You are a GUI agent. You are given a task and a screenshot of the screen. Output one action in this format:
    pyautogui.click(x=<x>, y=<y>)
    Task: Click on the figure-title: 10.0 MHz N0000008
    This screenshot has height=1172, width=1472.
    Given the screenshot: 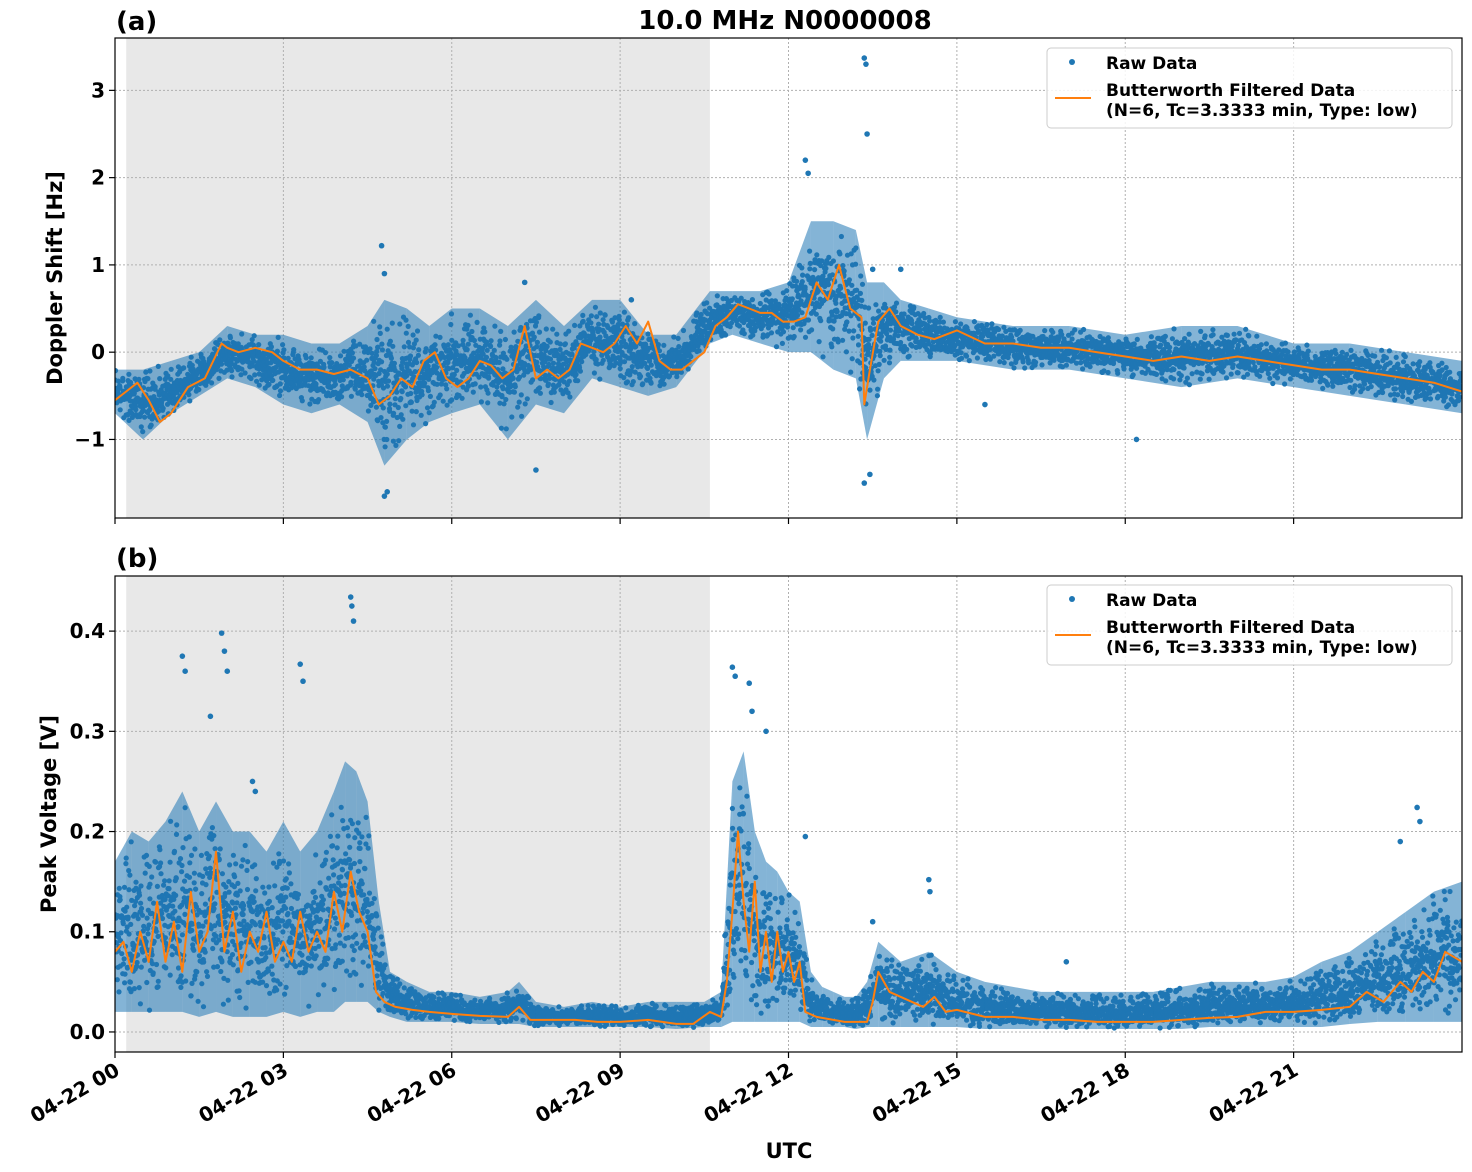 What is the action you would take?
    pyautogui.click(x=784, y=21)
    